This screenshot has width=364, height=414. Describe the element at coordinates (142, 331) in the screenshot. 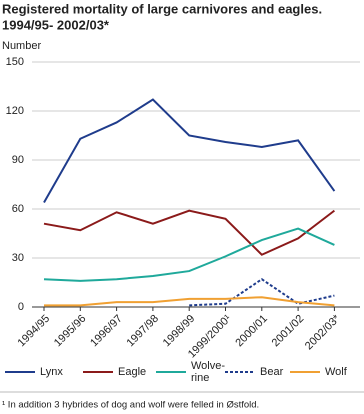

I see `x-tick-label: 1997/98` at that location.